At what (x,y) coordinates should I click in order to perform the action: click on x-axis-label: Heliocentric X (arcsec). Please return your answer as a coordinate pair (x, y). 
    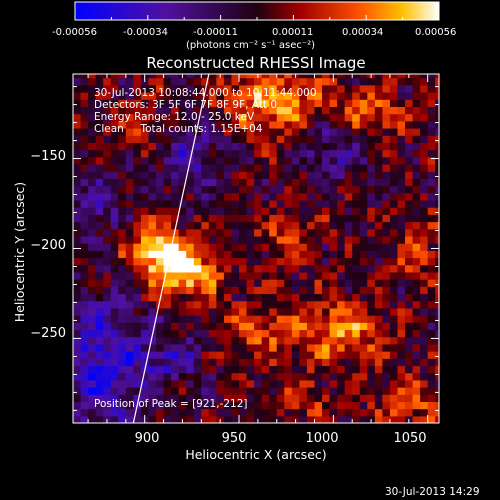
    Looking at the image, I should click on (255, 454).